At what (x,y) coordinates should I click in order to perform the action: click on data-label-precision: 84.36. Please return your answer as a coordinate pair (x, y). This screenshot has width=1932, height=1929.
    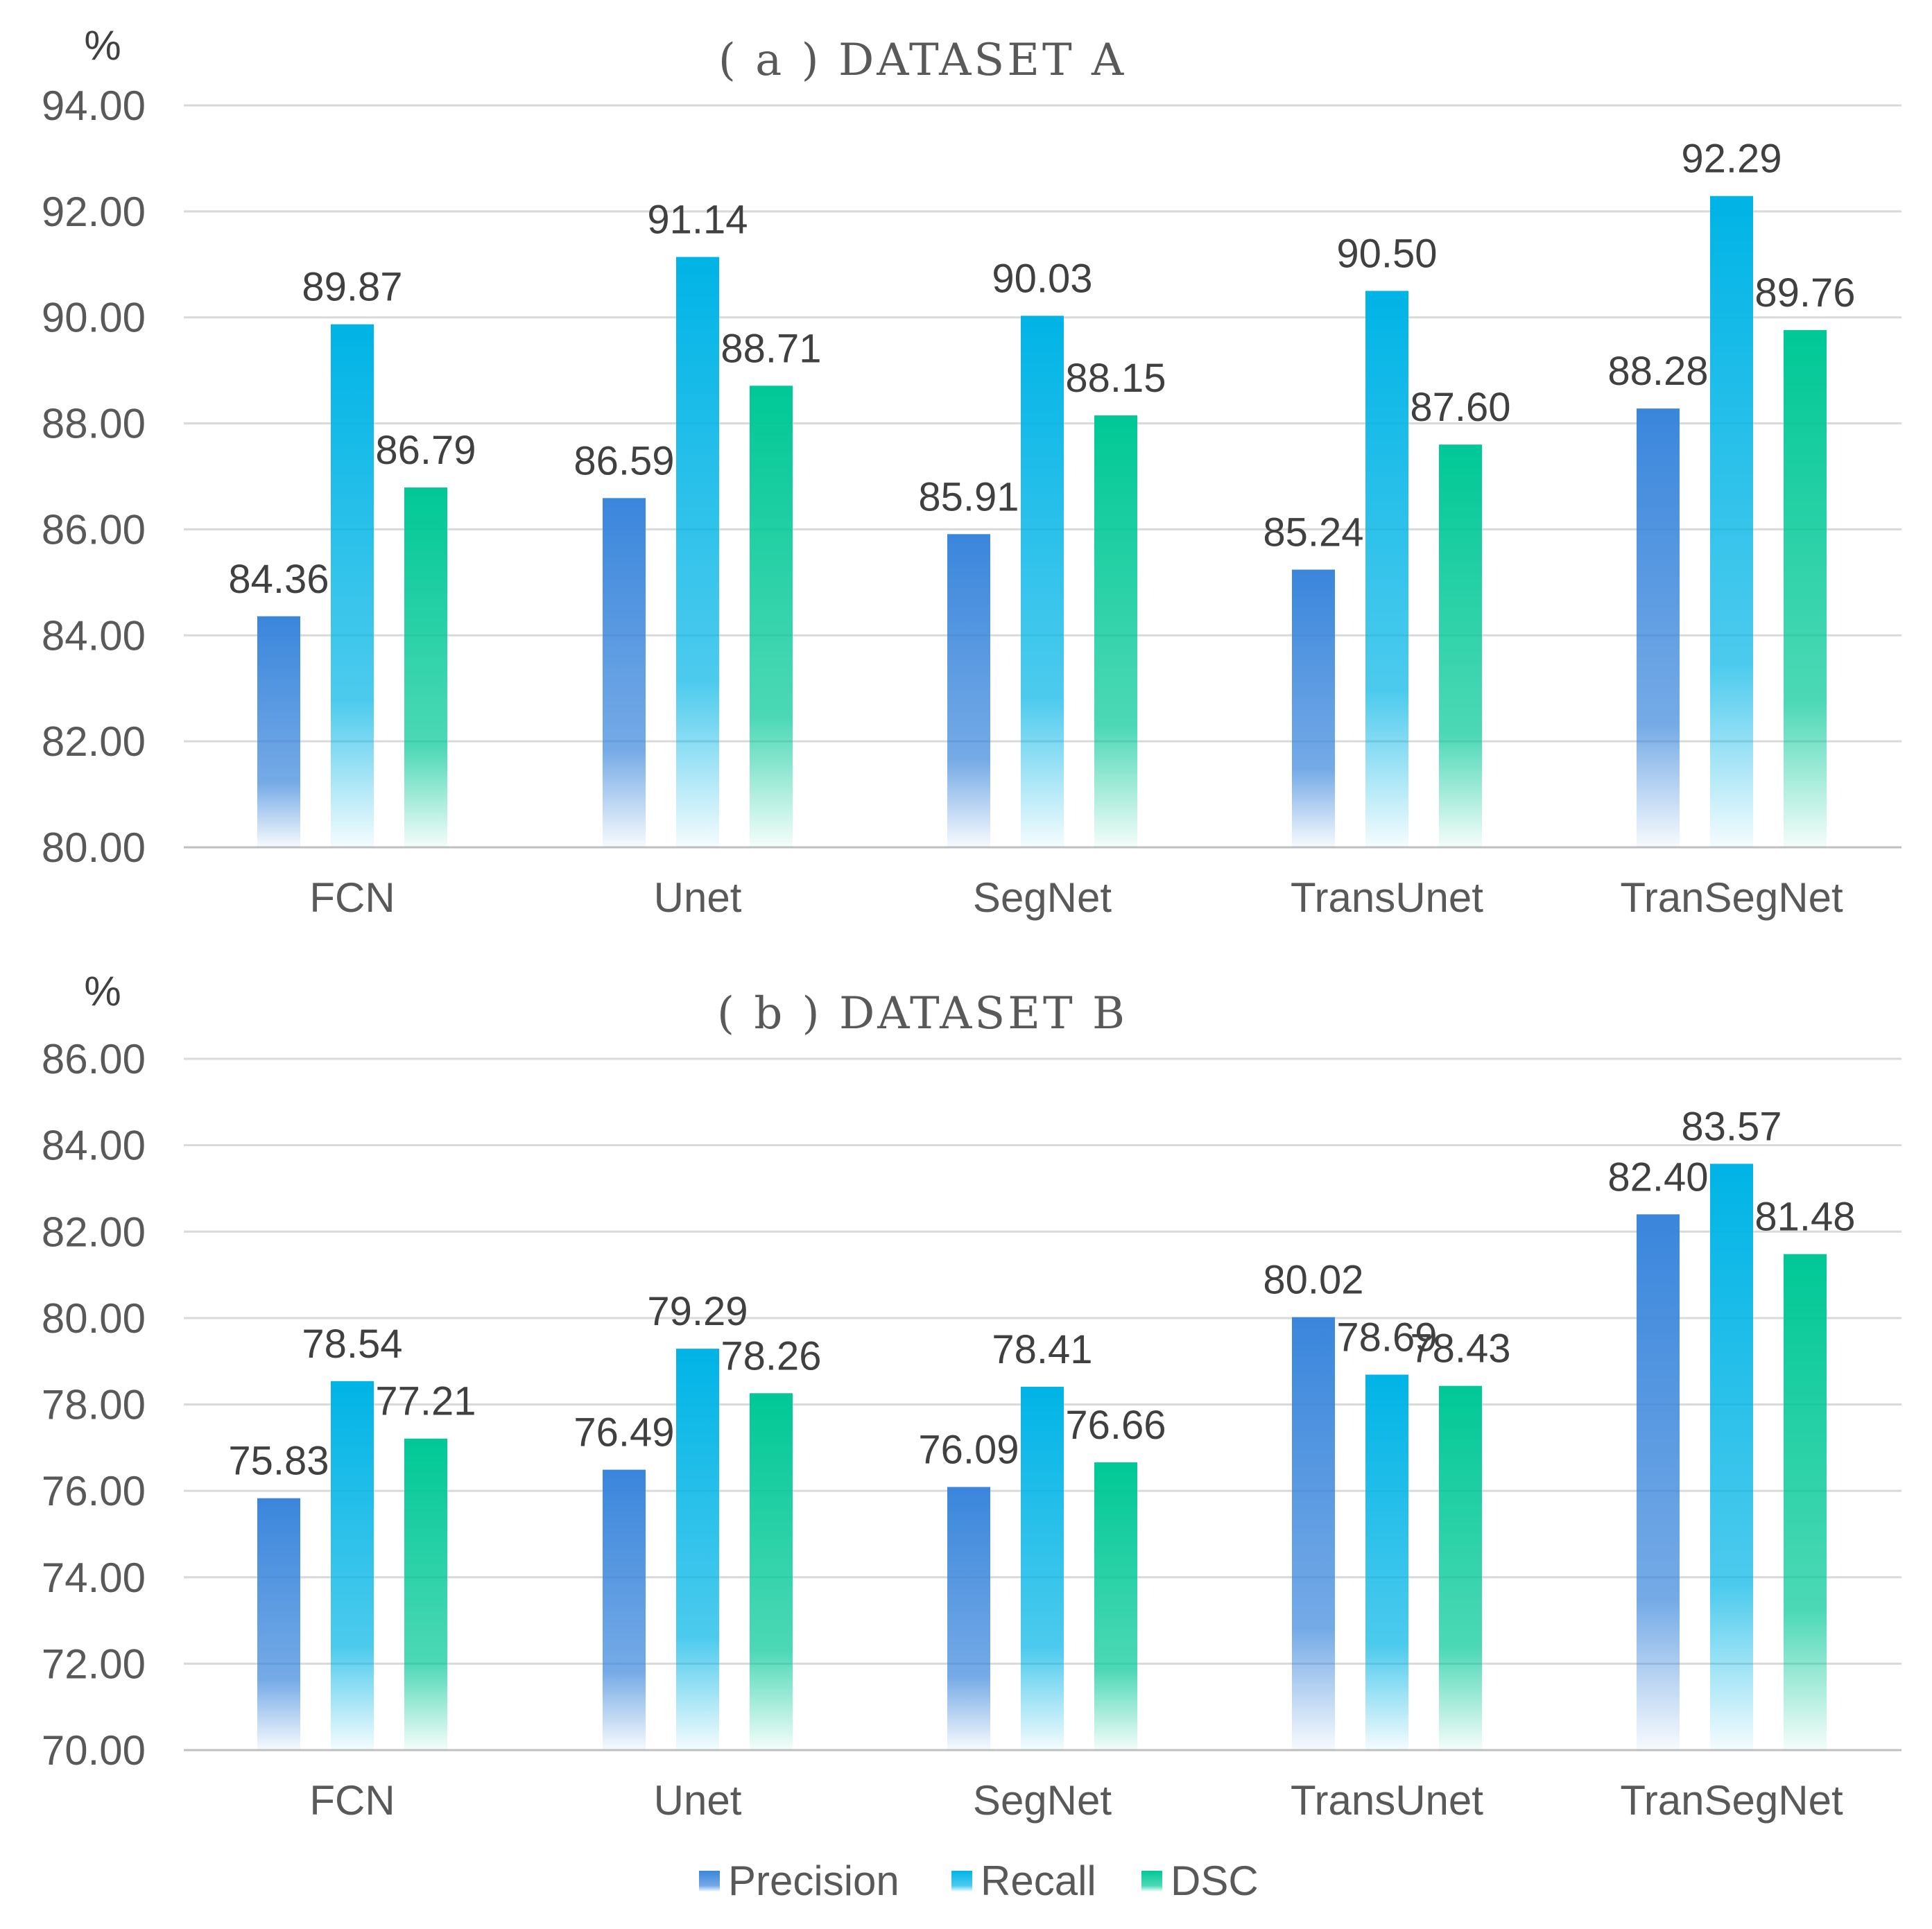
    Looking at the image, I should click on (278, 579).